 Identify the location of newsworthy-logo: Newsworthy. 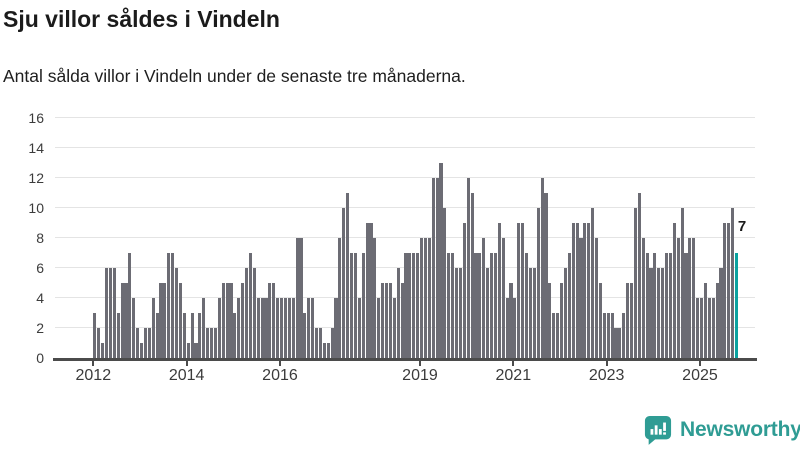
(722, 430).